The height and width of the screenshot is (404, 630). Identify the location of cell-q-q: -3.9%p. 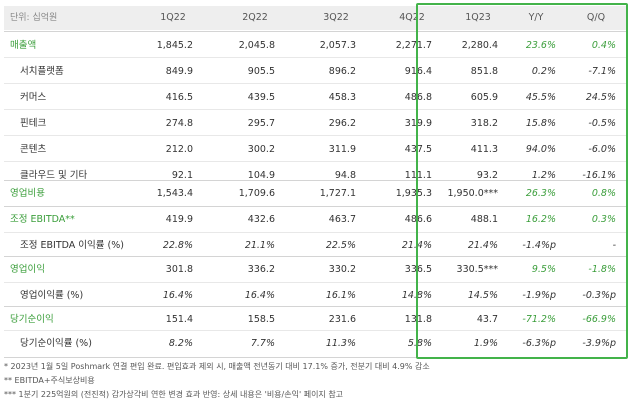
(599, 343).